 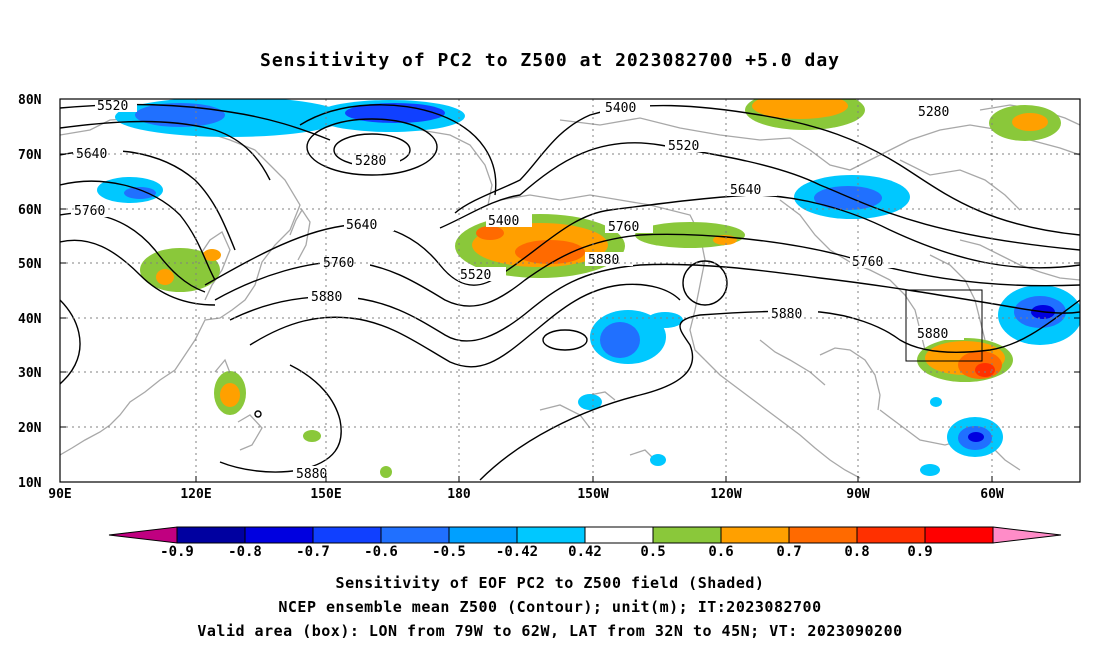 I want to click on lon-label: 120W, so click(x=725, y=494).